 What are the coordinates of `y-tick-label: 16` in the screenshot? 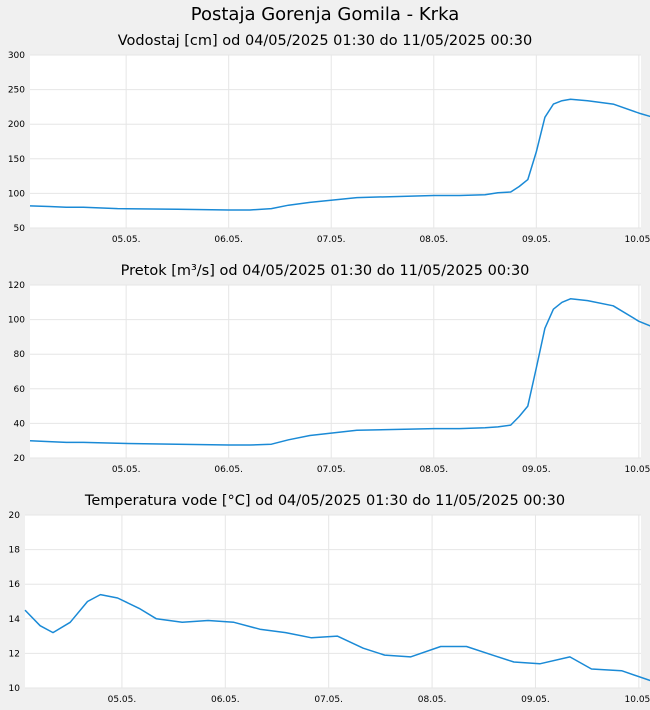 It's located at (15, 585).